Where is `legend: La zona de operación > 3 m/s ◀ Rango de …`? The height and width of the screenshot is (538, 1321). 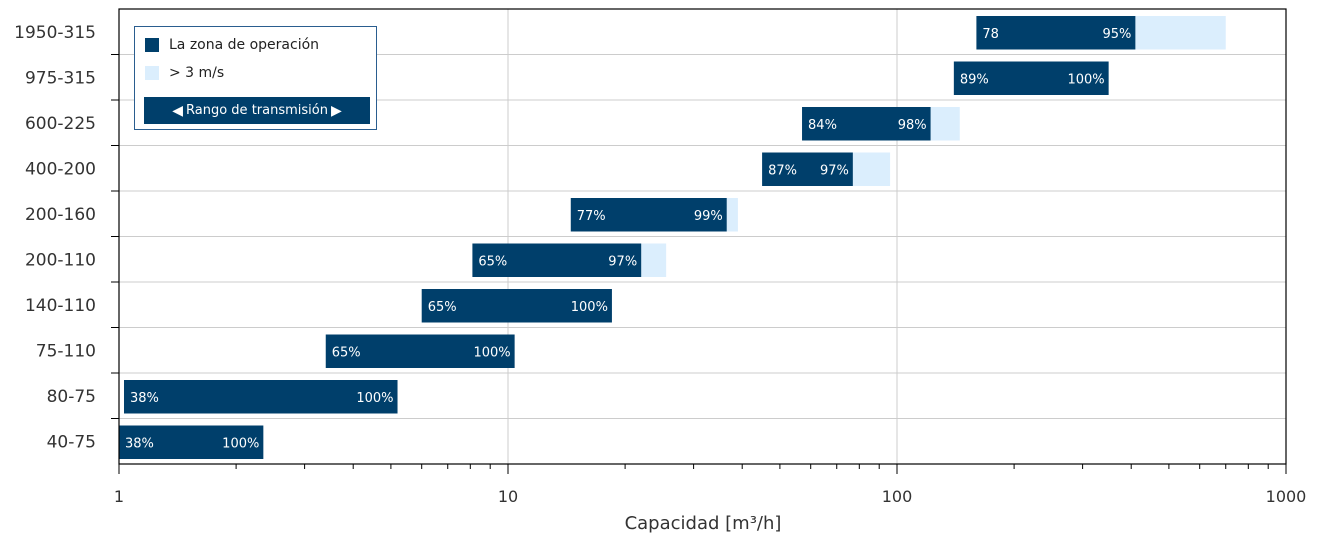 legend: La zona de operación > 3 m/s ◀ Rango de … is located at coordinates (255, 78).